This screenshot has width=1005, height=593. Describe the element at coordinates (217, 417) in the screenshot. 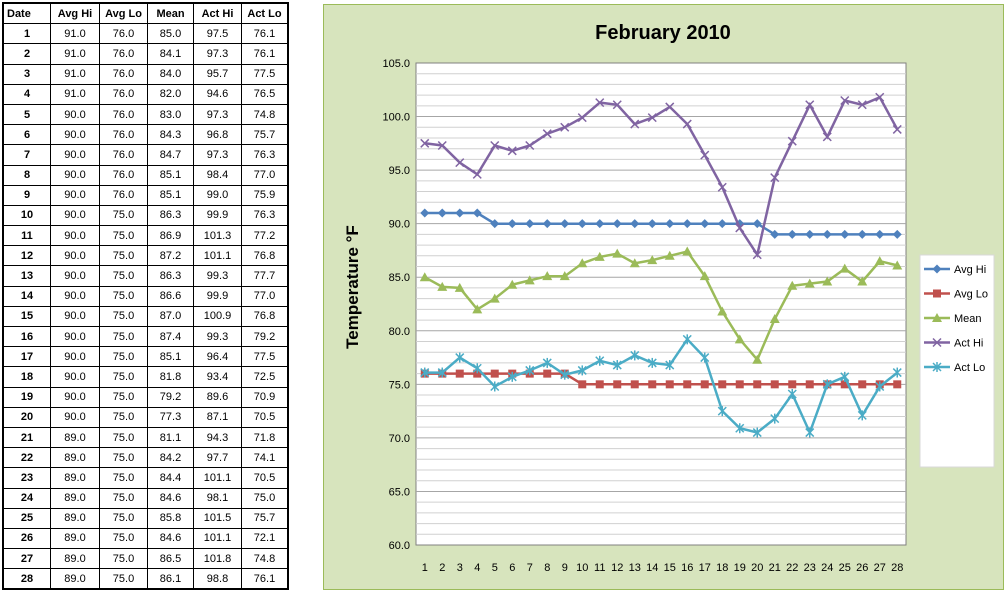

I see `table-cell: 87.1` at that location.